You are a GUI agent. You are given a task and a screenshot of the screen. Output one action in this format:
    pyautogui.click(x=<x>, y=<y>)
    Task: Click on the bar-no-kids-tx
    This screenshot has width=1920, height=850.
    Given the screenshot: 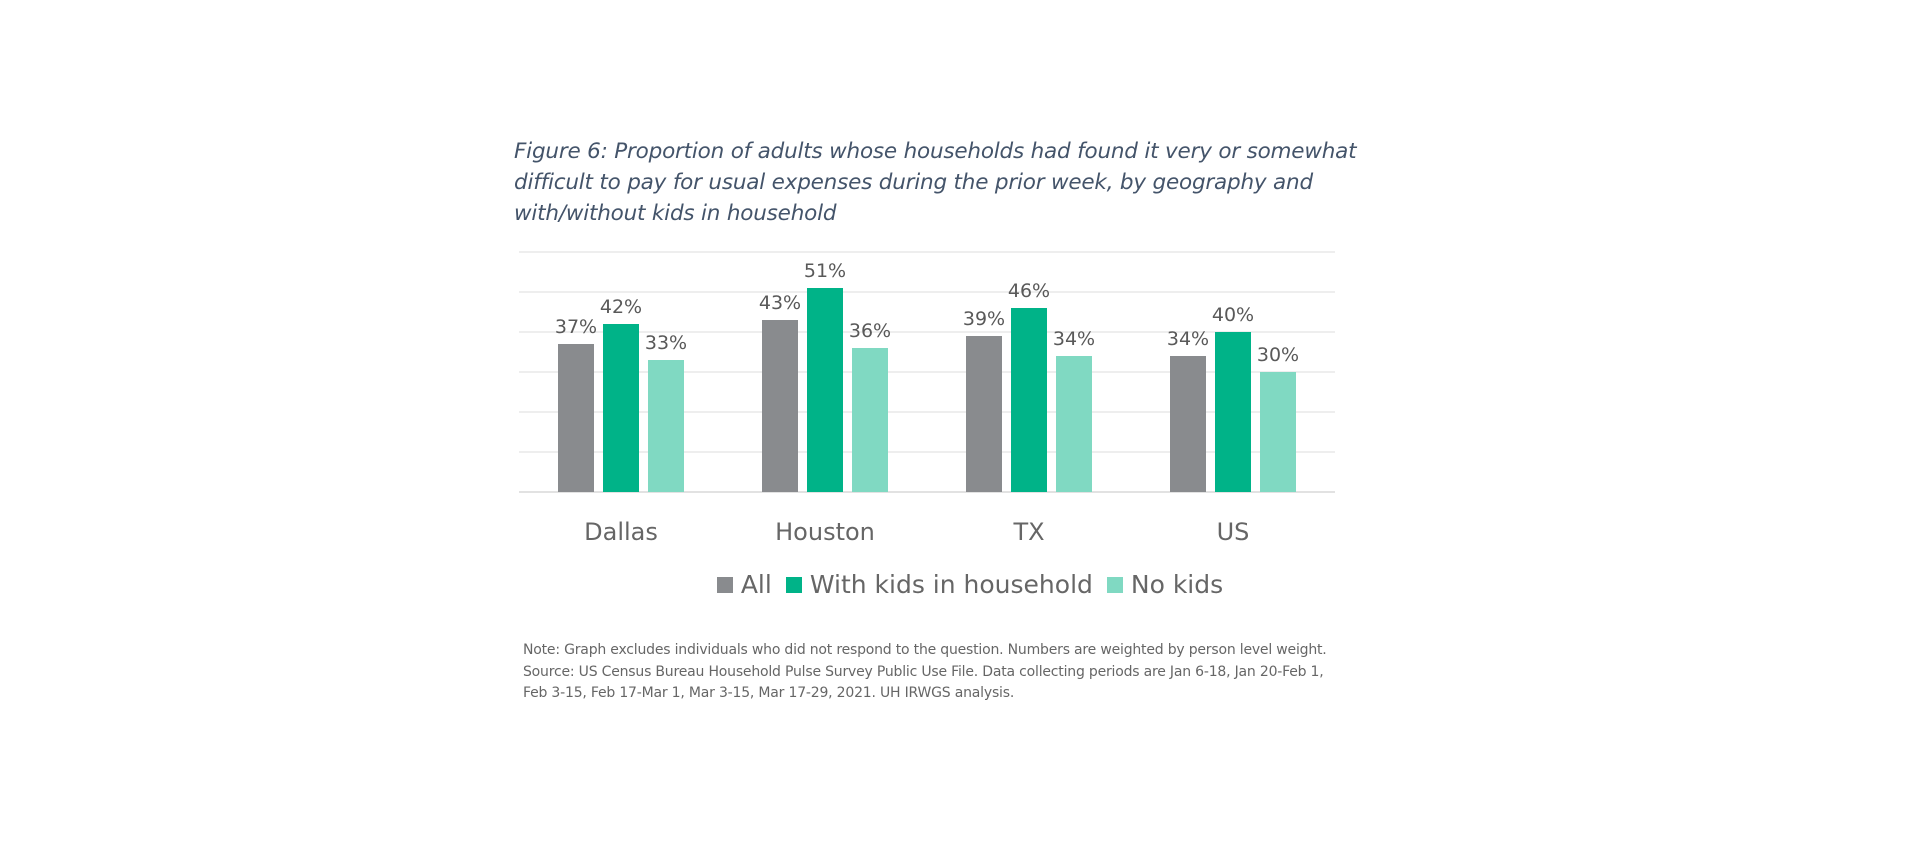 What is the action you would take?
    pyautogui.click(x=1074, y=424)
    